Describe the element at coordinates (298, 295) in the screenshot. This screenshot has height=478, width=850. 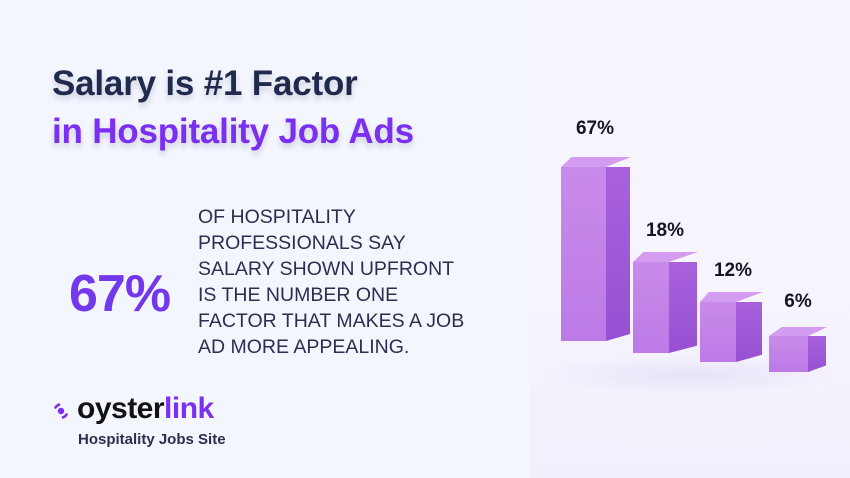
I see `stat-description-line: IS THE NUMBER ONE` at that location.